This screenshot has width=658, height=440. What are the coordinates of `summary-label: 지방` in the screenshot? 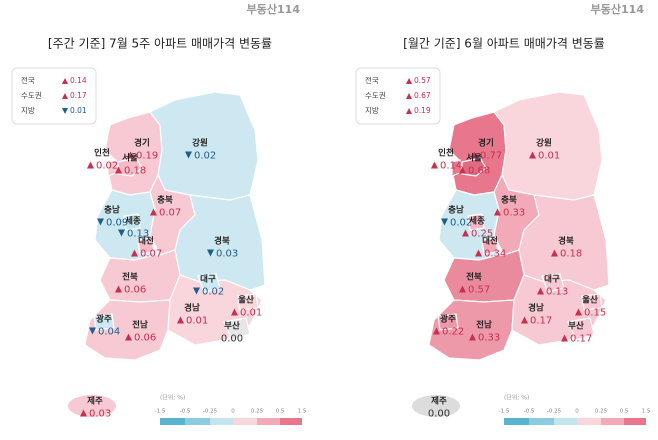 It's located at (372, 110).